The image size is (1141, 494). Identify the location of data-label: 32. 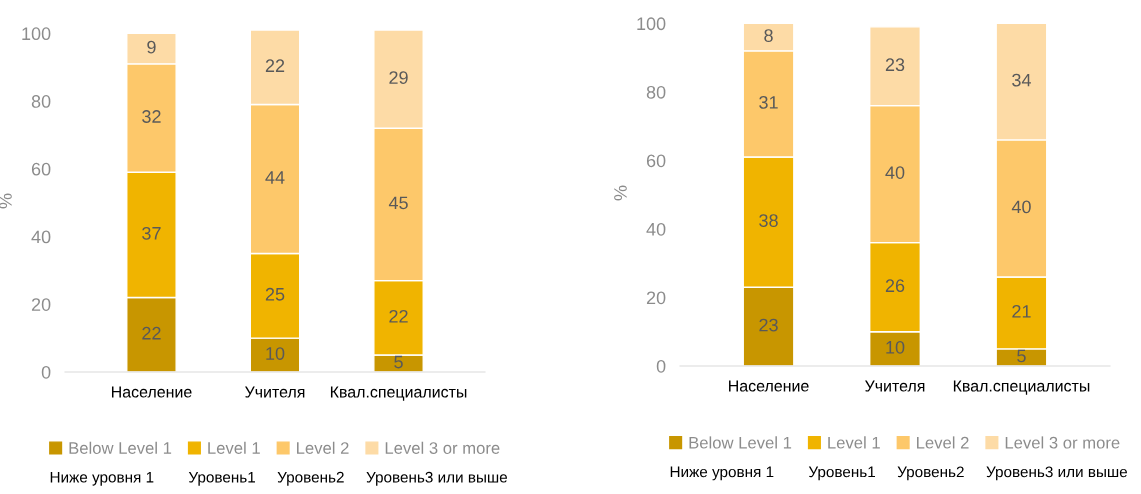
(151, 116).